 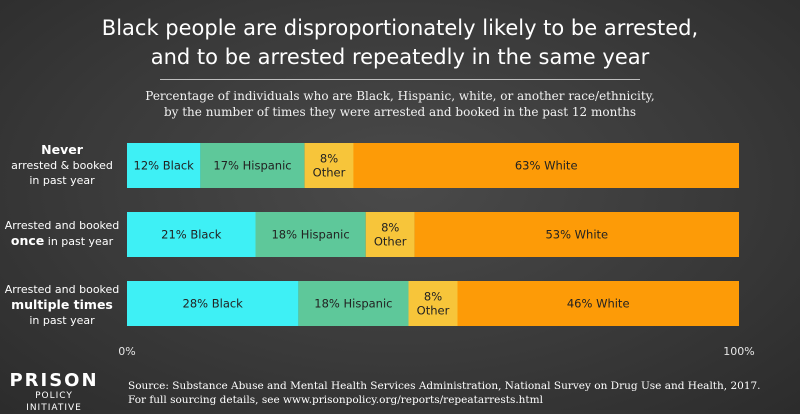 I want to click on label-black-row-1: 12% Black, so click(x=164, y=166).